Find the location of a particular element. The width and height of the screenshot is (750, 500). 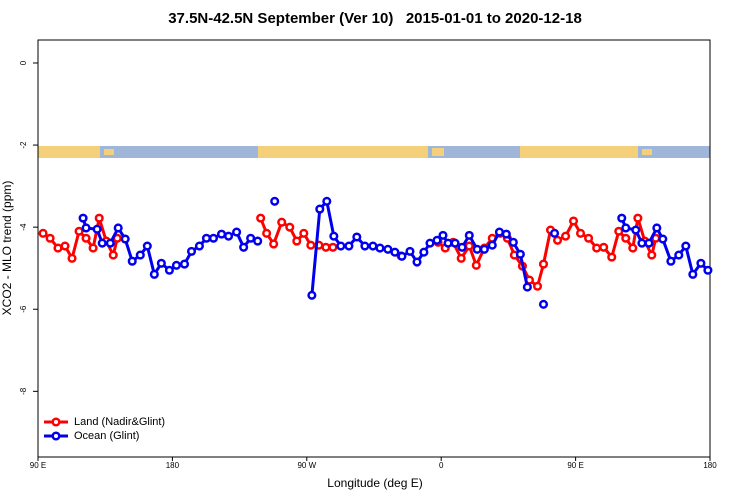

x-tick-label: 90 E is located at coordinates (575, 465).